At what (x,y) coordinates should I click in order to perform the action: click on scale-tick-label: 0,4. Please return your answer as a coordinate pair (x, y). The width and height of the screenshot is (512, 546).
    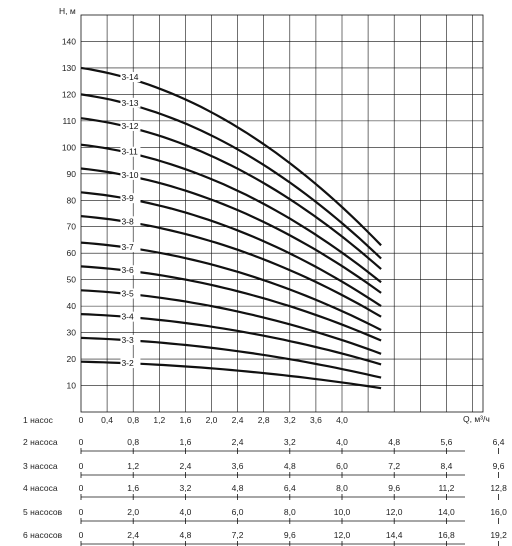
    Looking at the image, I should click on (107, 420).